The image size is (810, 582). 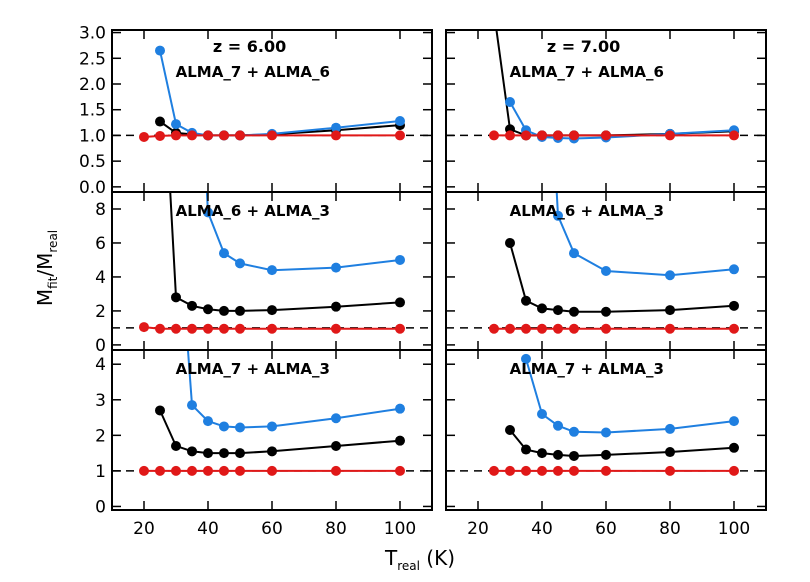 What do you see at coordinates (606, 529) in the screenshot?
I see `x-tick-label: 60` at bounding box center [606, 529].